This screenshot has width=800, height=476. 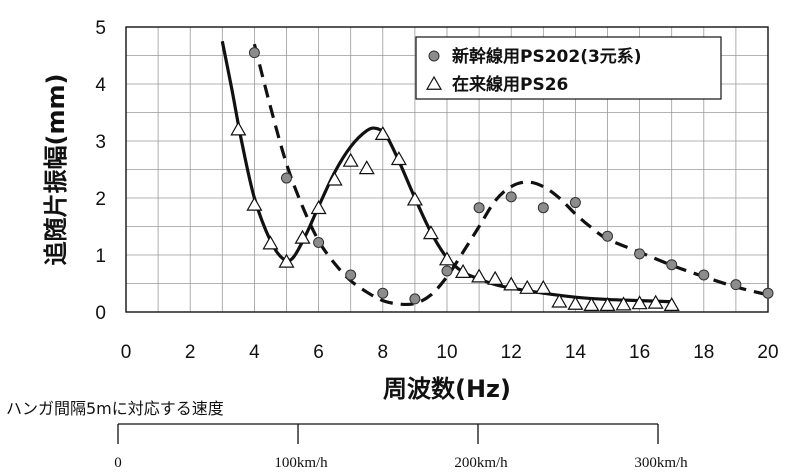 What do you see at coordinates (547, 56) in the screenshot?
I see `legend-entry-shinkansen: 新幹線用PS202(3元系)` at bounding box center [547, 56].